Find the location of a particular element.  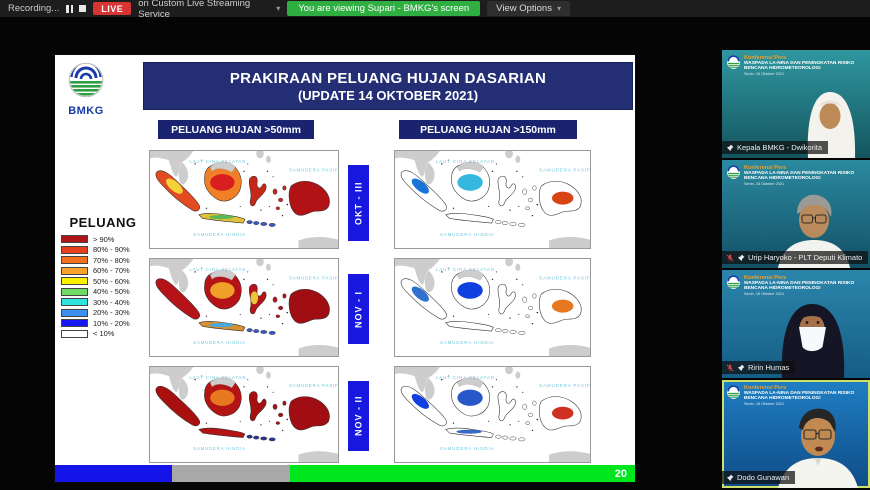

participant-name: Ririn Humas is located at coordinates (769, 367).